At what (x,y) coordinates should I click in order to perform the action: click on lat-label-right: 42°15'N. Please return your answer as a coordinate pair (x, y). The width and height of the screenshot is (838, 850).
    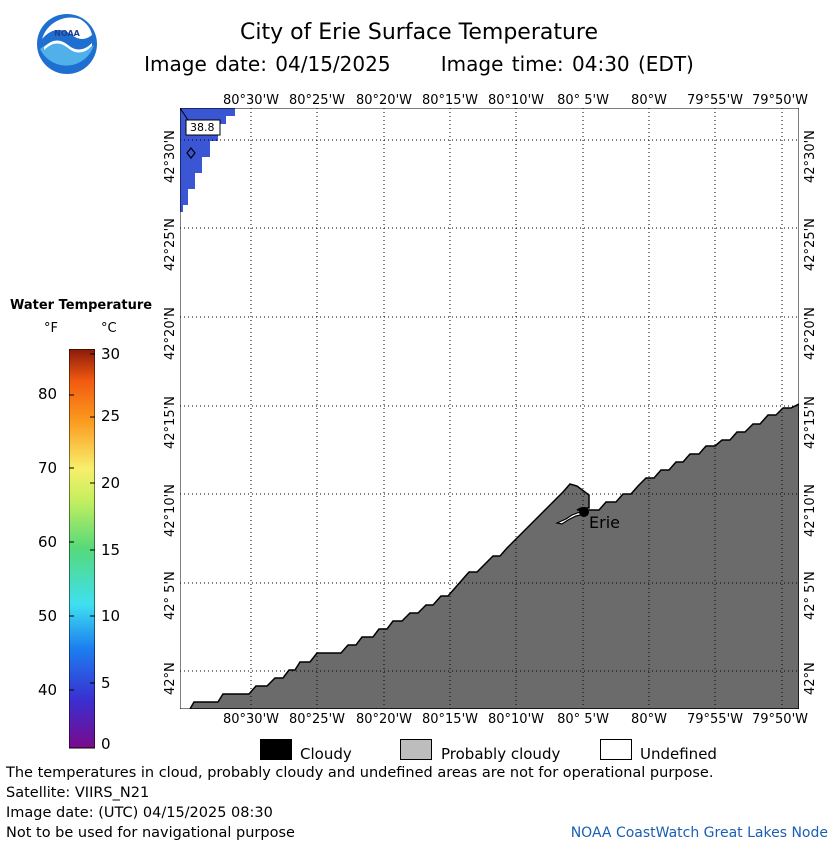
    Looking at the image, I should click on (810, 422).